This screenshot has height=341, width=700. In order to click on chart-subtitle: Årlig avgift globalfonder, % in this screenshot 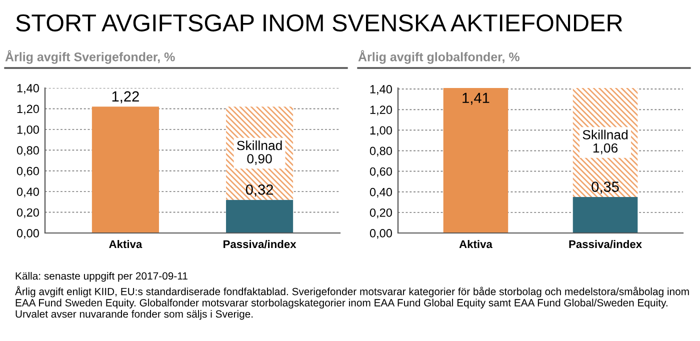, I will do `click(439, 57)`.